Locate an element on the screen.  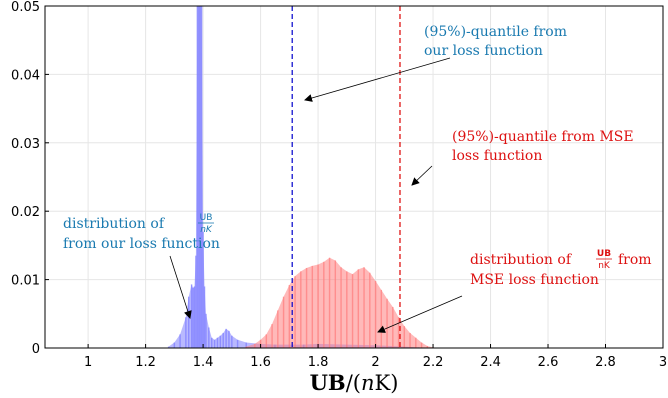
x-tick-label-7: 2.4 is located at coordinates (490, 362).